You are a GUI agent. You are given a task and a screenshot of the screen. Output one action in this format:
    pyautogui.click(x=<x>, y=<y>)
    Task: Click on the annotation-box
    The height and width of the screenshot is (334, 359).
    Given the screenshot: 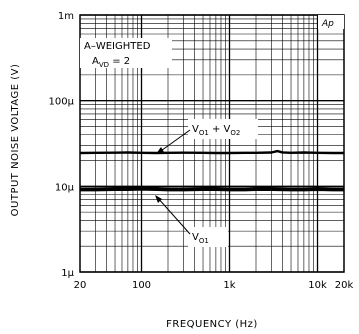 What is the action you would take?
    pyautogui.click(x=126, y=53)
    